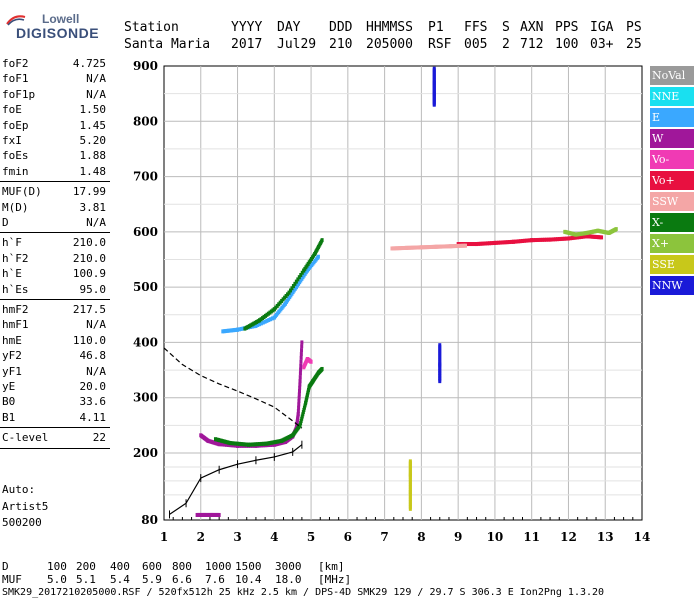  What do you see at coordinates (89, 258) in the screenshot?
I see `param-value: 210.0` at bounding box center [89, 258].